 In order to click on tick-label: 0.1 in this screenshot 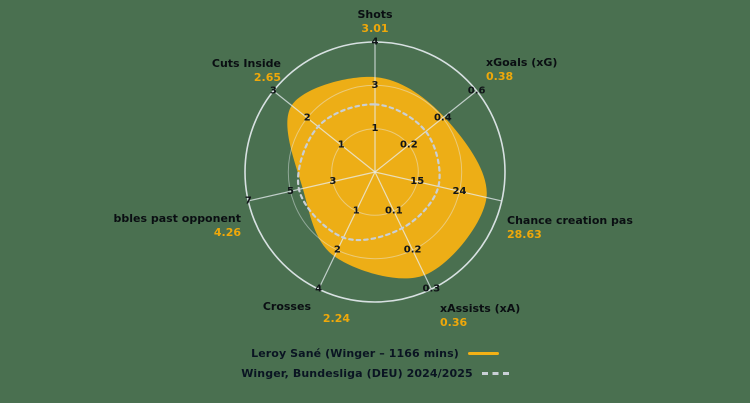, I will do `click(394, 211)`.